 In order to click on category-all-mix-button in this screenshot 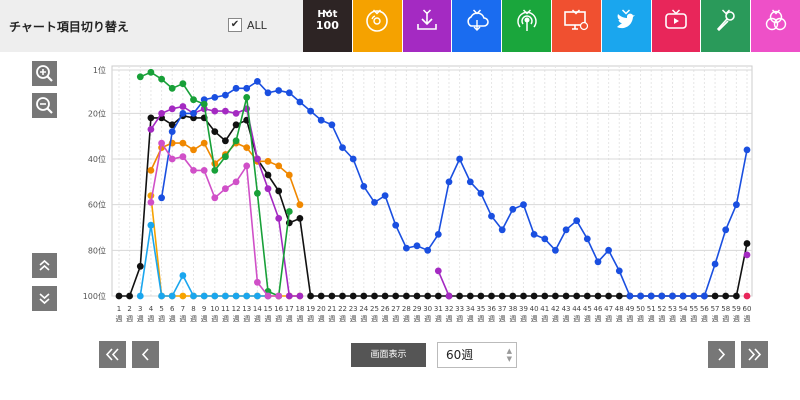, I will do `click(775, 26)`.